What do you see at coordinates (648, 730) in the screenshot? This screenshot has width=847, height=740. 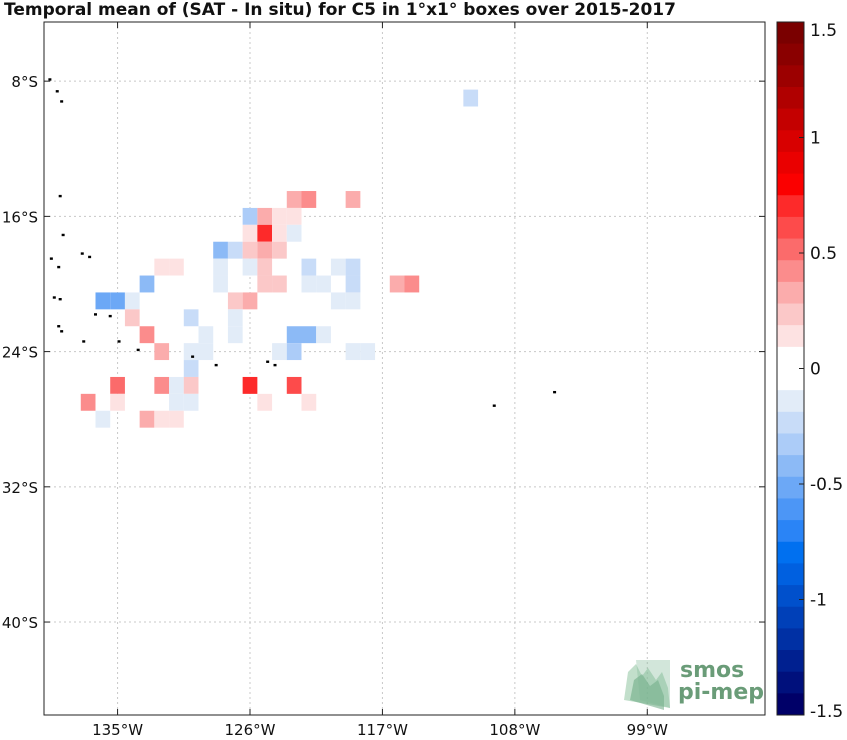 I see `x-tick-label: 99°W` at bounding box center [648, 730].